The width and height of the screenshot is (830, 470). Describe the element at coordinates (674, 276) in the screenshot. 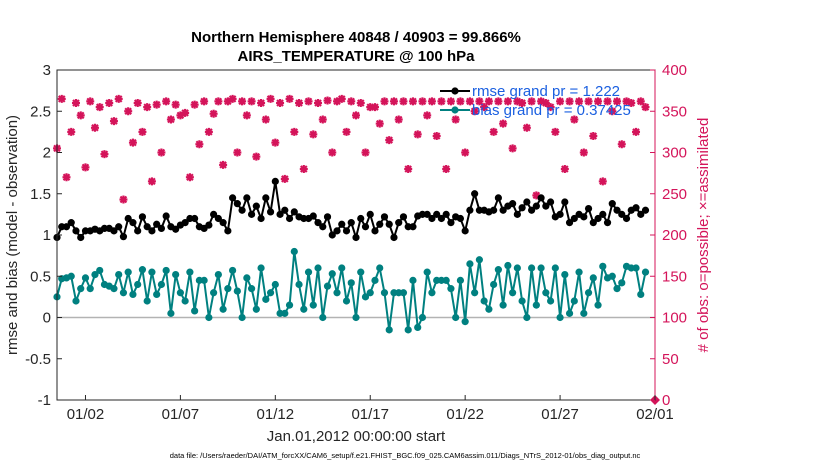

I see `y2-tick-label: 150` at that location.